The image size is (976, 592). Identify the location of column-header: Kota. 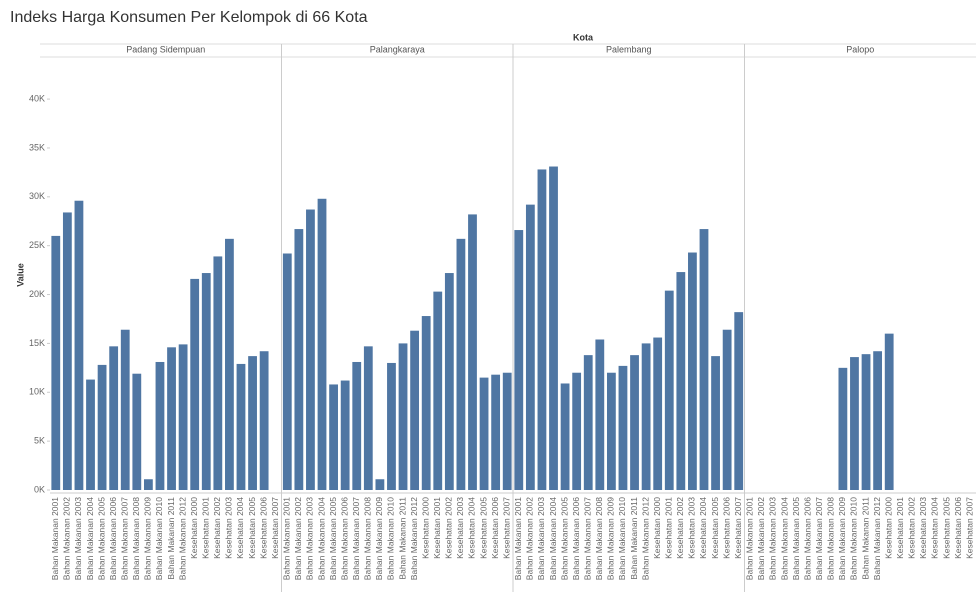
(583, 37).